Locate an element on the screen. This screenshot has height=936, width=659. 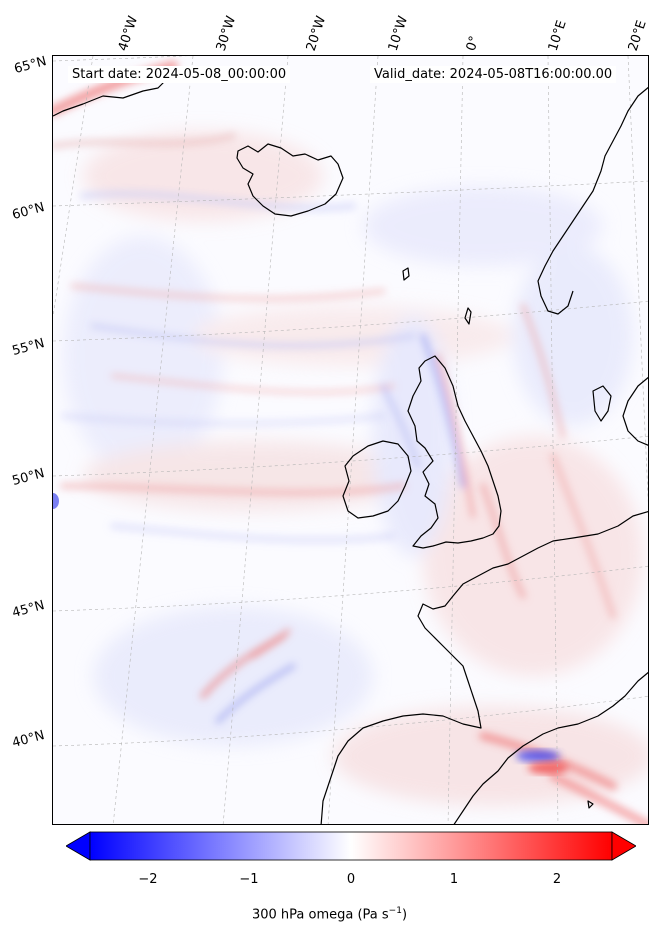
colorbar-tick-0: 0 is located at coordinates (351, 879).